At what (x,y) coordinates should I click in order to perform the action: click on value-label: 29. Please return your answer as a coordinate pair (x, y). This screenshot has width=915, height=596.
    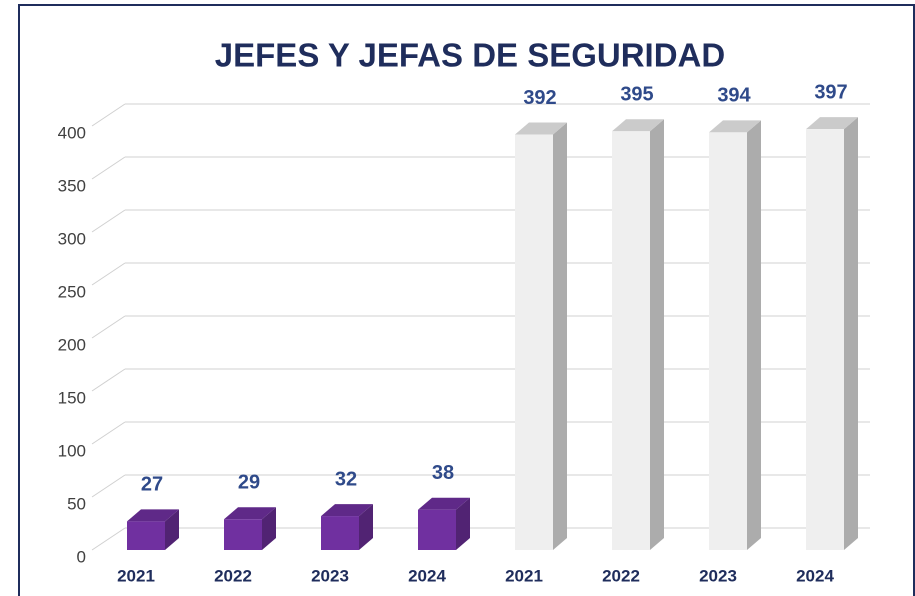
    Looking at the image, I should click on (249, 483).